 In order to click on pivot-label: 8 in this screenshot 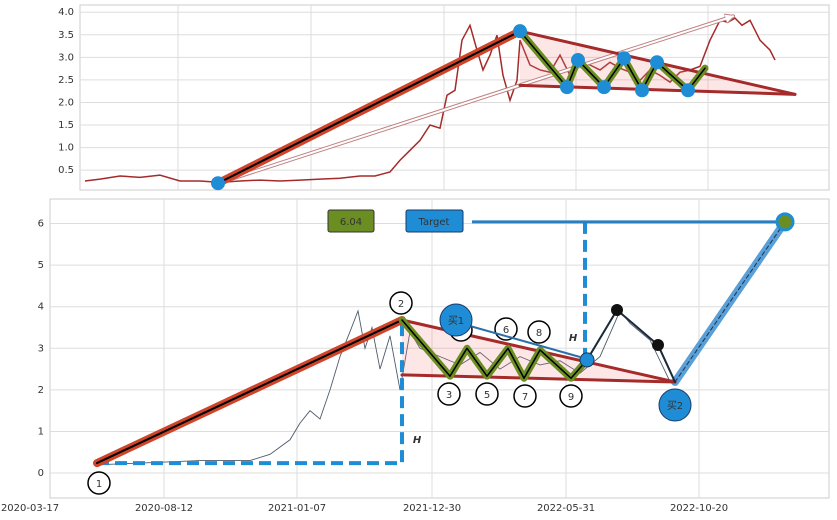, I will do `click(539, 333)`.